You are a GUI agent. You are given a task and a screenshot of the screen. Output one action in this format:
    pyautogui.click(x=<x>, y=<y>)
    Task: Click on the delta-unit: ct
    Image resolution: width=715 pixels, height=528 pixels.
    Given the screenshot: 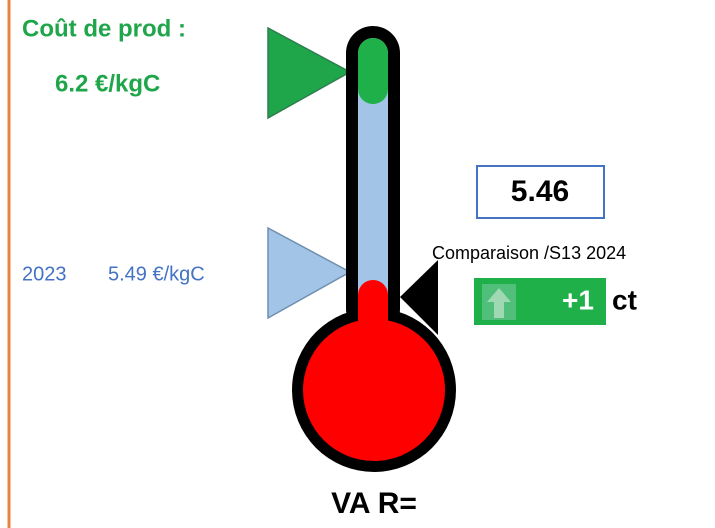 What is the action you would take?
    pyautogui.click(x=624, y=299)
    